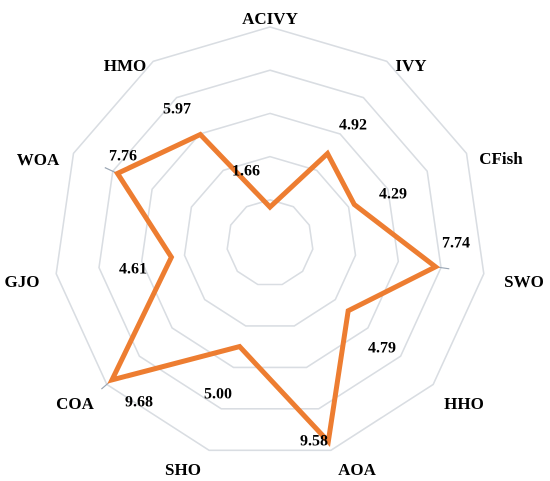 The image size is (550, 481). I want to click on axis-label-acivy: ACIVY, so click(270, 18).